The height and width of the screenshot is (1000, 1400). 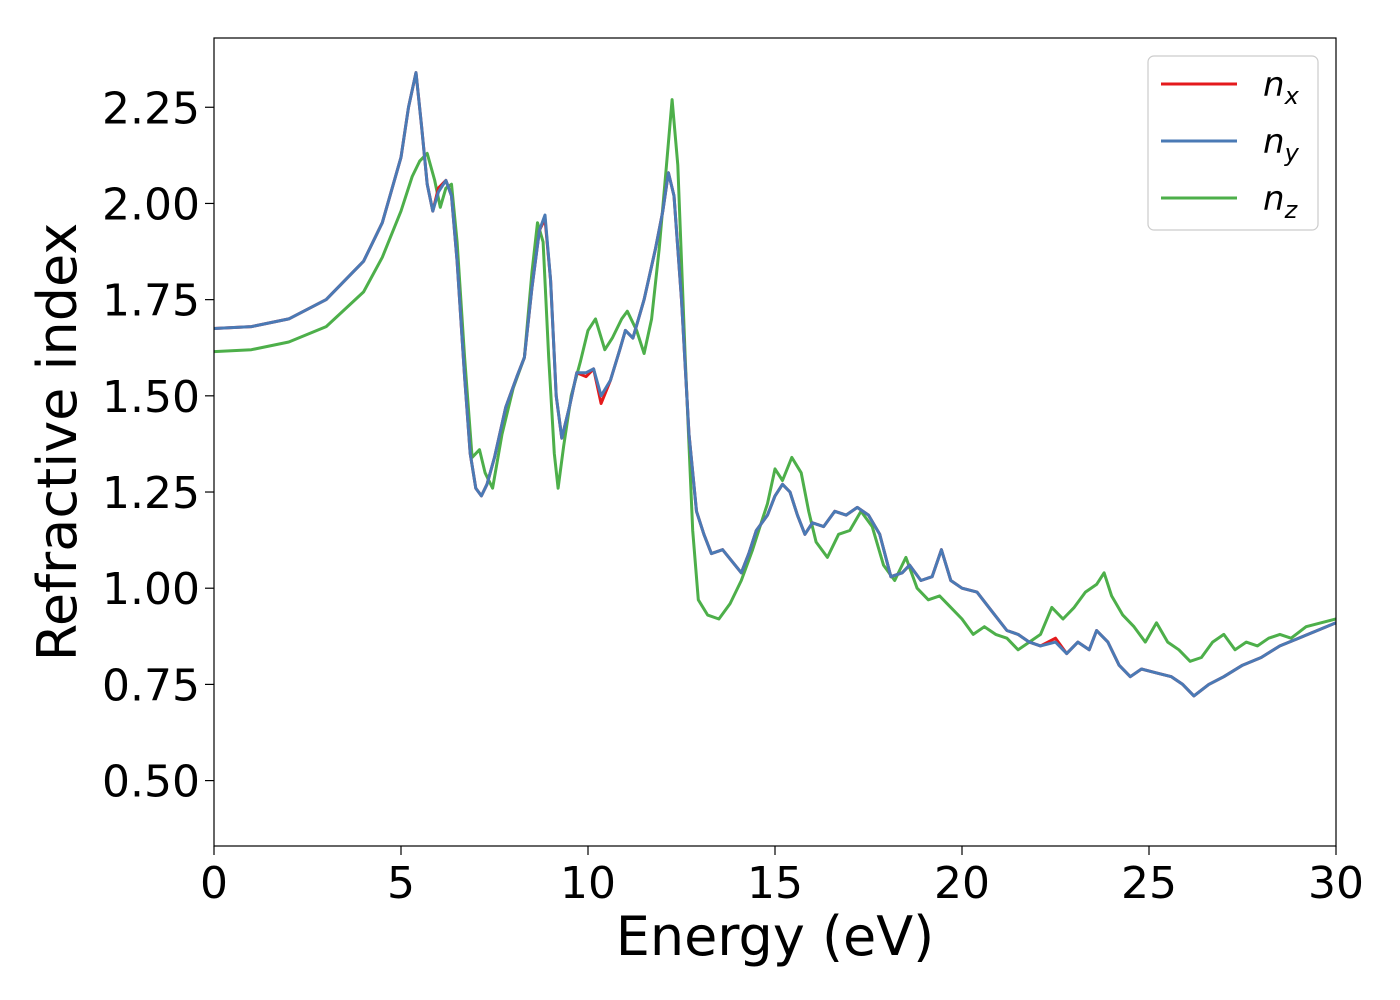 I want to click on x-axis: 0 5 10 15 20 25 30, so click(x=782, y=877).